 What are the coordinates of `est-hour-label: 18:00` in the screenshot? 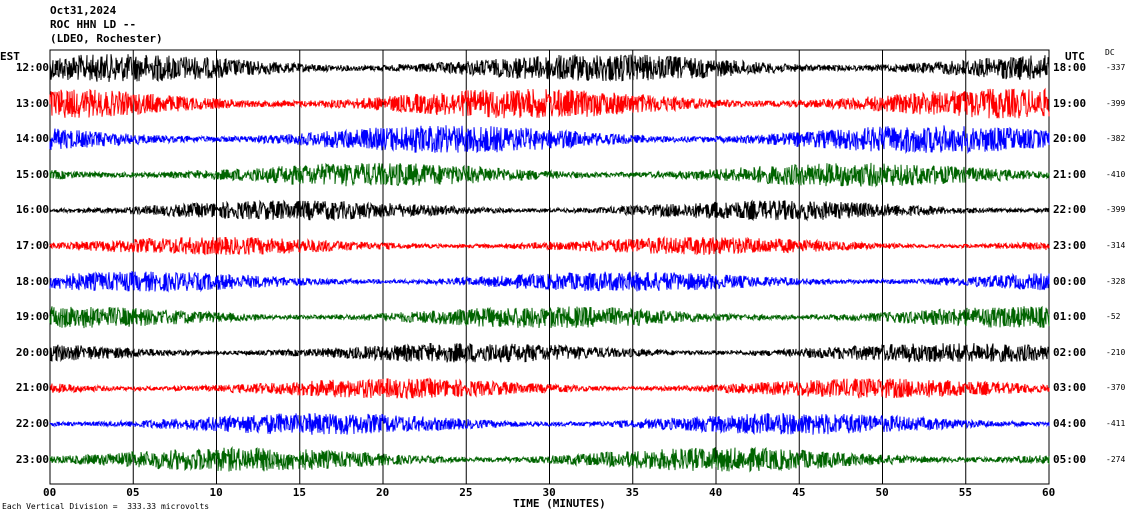 It's located at (32, 281).